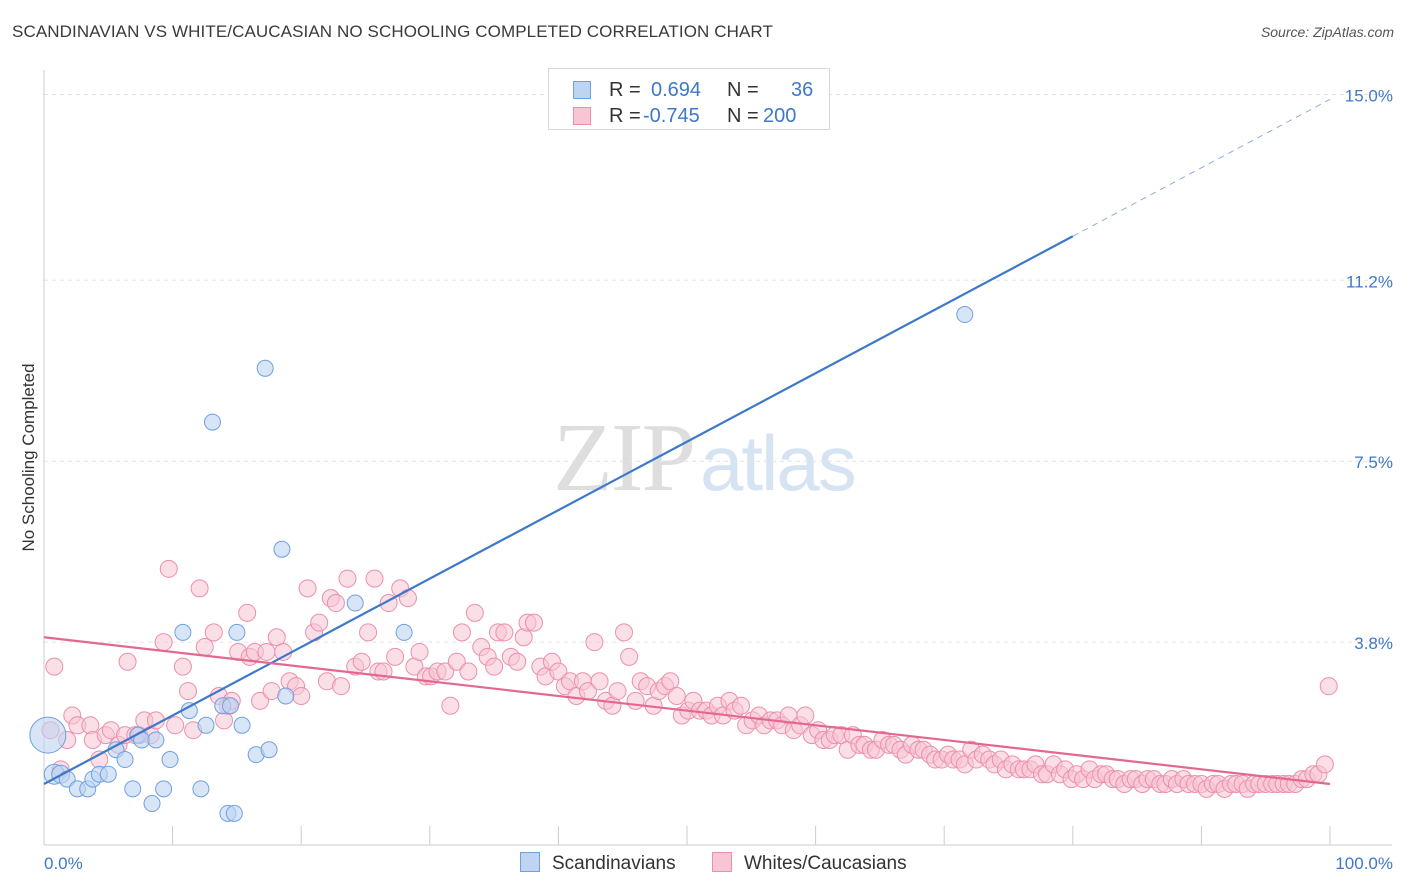 The width and height of the screenshot is (1406, 892). What do you see at coordinates (582, 90) in the screenshot?
I see `legend-swatch-blue` at bounding box center [582, 90].